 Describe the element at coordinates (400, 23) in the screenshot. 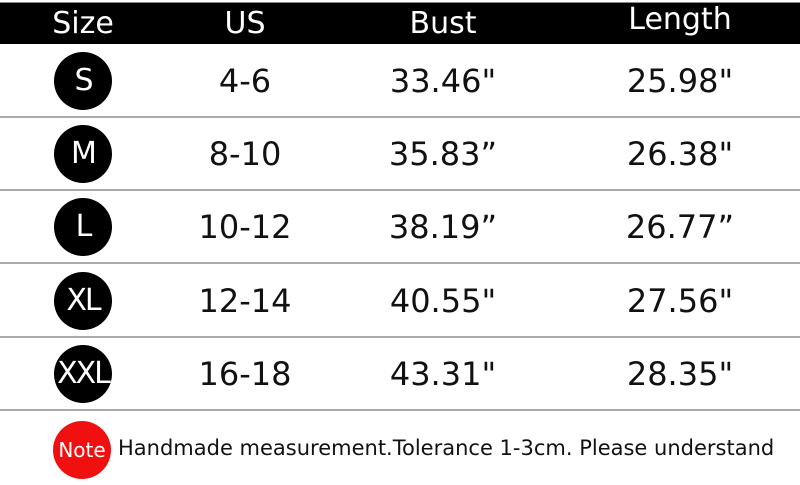

I see `table-header: Size US Bust Length` at that location.